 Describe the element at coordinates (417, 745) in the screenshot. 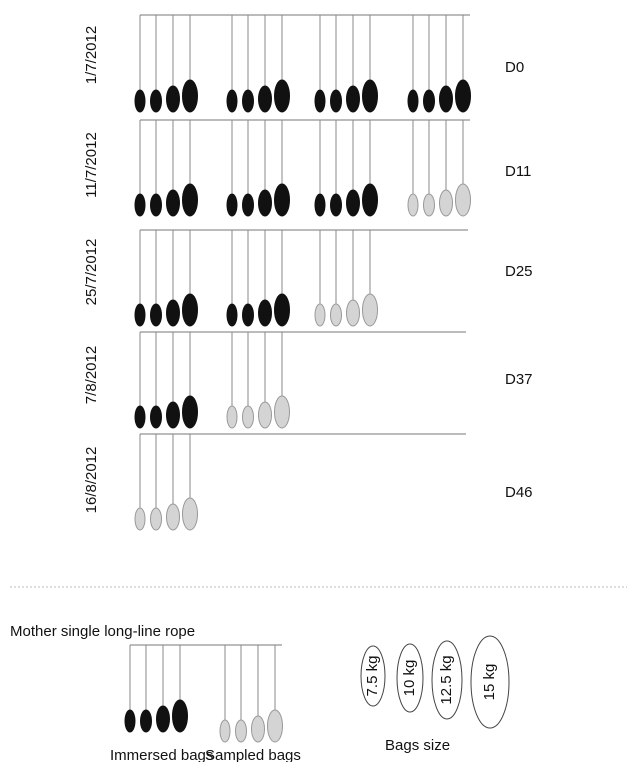

I see `size-title: Bags size` at that location.